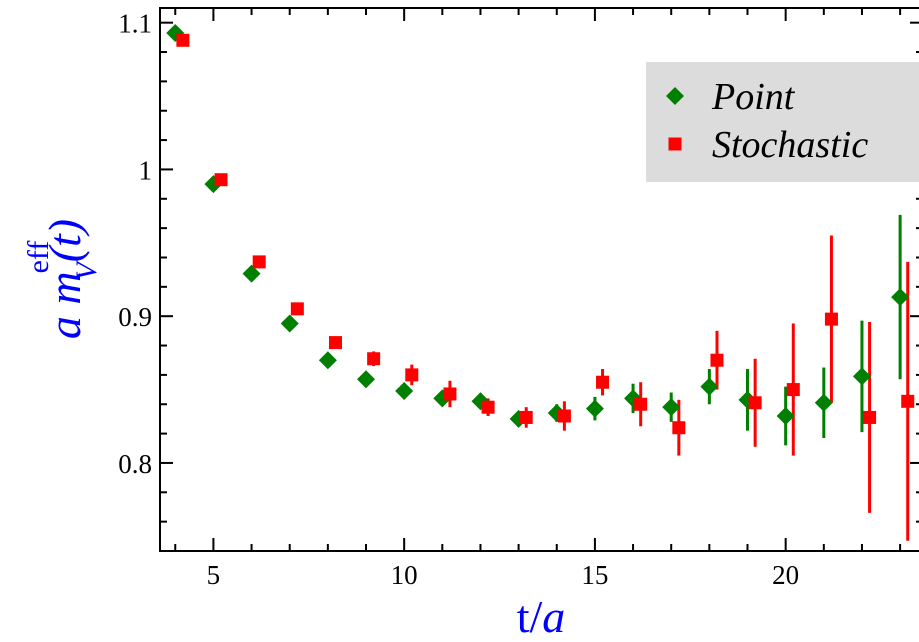  I want to click on y-tick-label: 1.1, so click(135, 24).